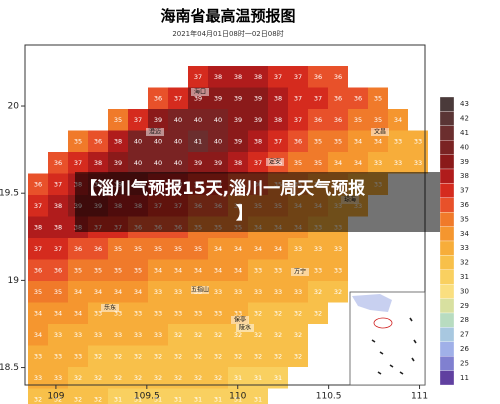 This screenshot has height=404, width=500. I want to click on colorbar-label: 27, so click(464, 335).